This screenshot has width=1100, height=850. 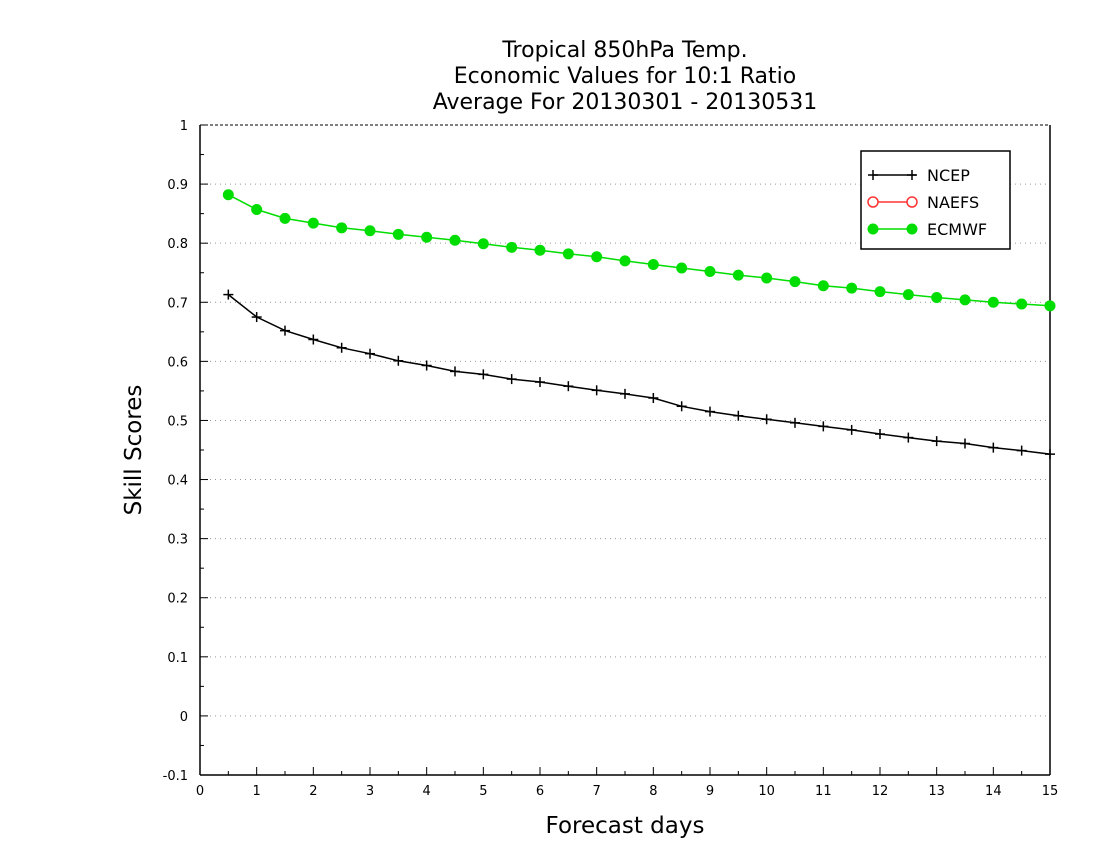 What do you see at coordinates (653, 791) in the screenshot?
I see `x-tick-label-8: 8` at bounding box center [653, 791].